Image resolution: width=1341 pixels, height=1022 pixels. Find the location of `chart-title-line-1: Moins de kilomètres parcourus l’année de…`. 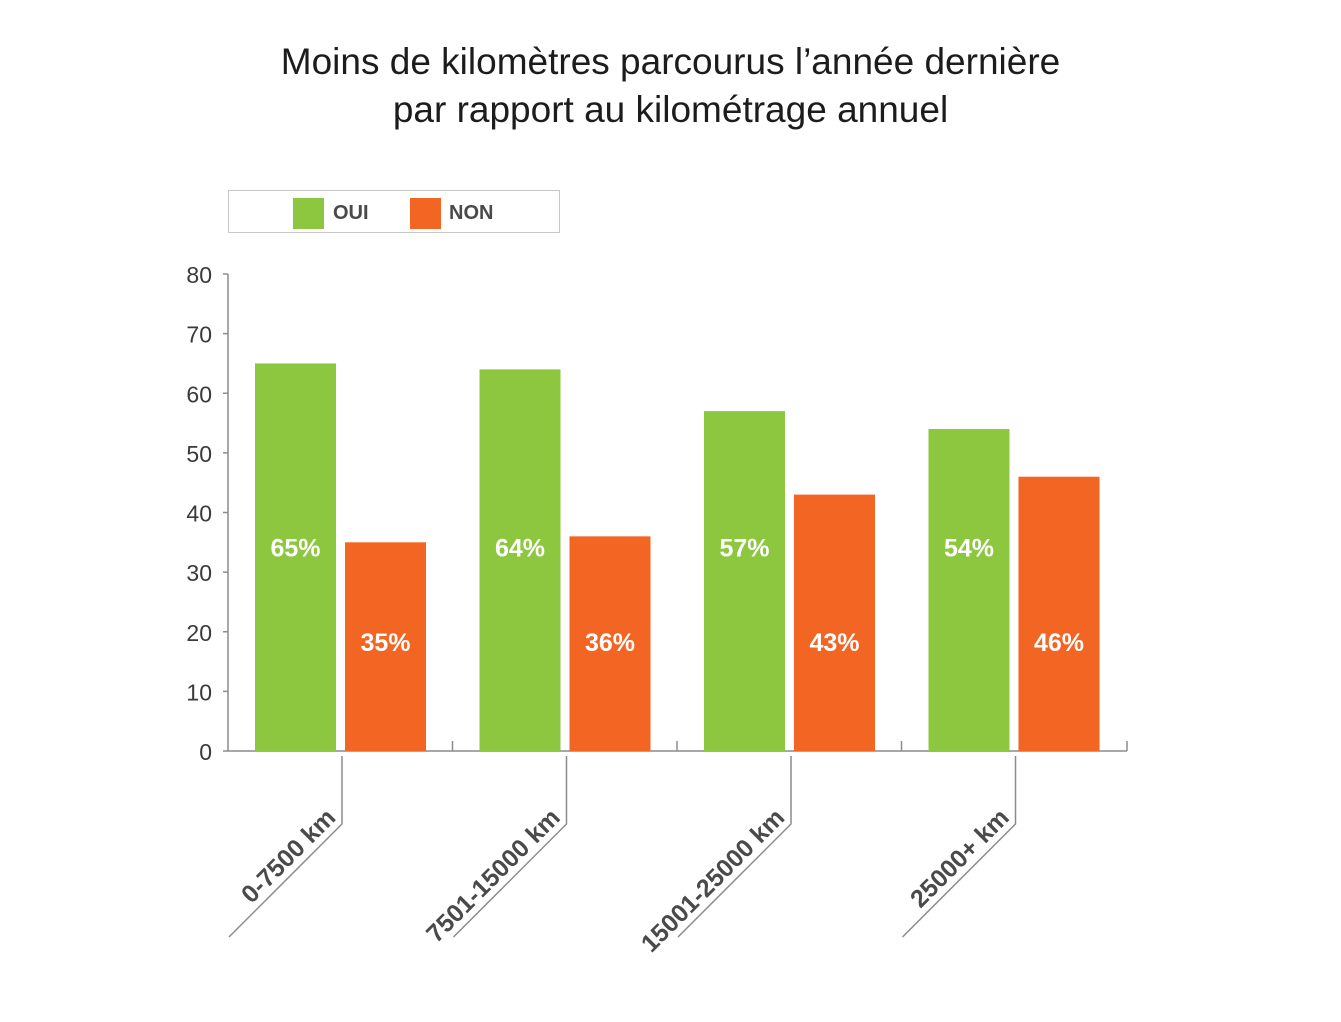

chart-title-line-1: Moins de kilomètres parcourus l’année de… is located at coordinates (670, 61).